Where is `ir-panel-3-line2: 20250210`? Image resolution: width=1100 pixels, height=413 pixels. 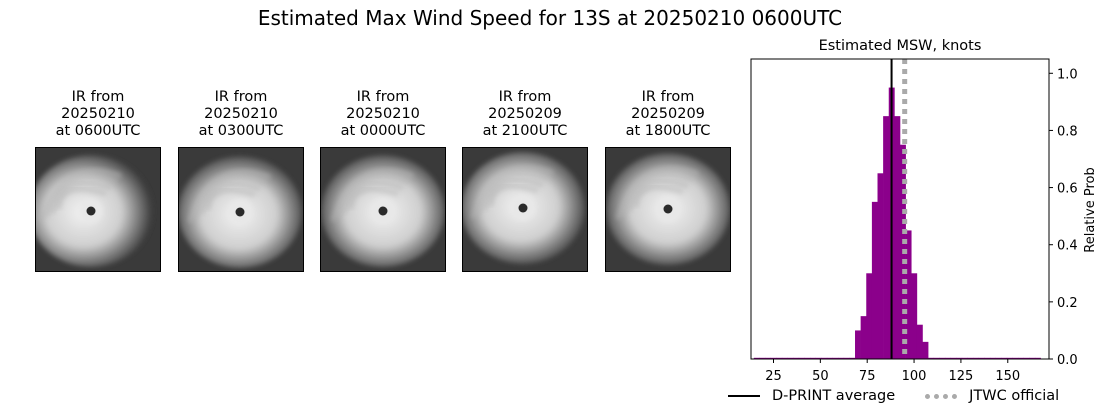
ir-panel-3-line2: 20250210 is located at coordinates (383, 114).